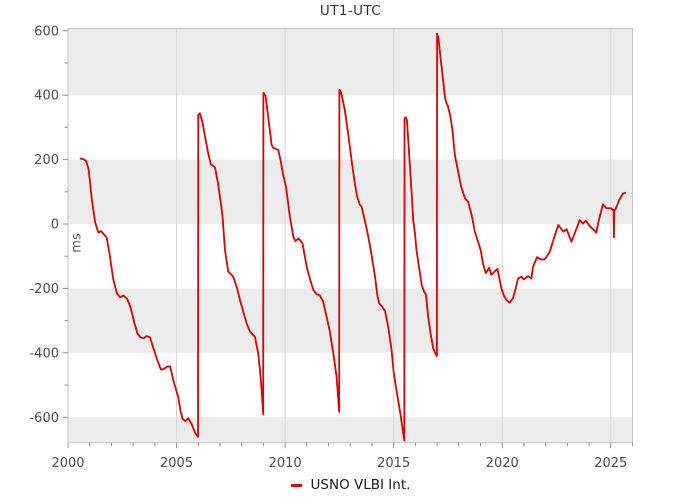 This screenshot has width=700, height=500. Describe the element at coordinates (610, 463) in the screenshot. I see `x-tick-label: 2025` at that location.